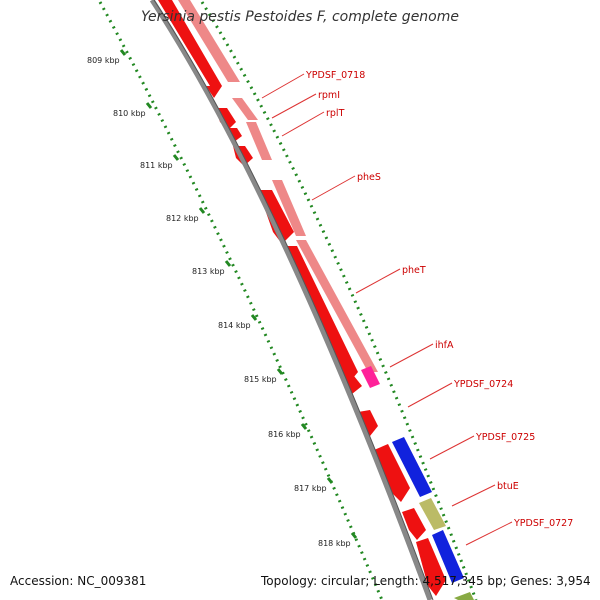 This screenshot has height=600, width=600. I want to click on accession-text: Accession: NC_009381, so click(78, 581).